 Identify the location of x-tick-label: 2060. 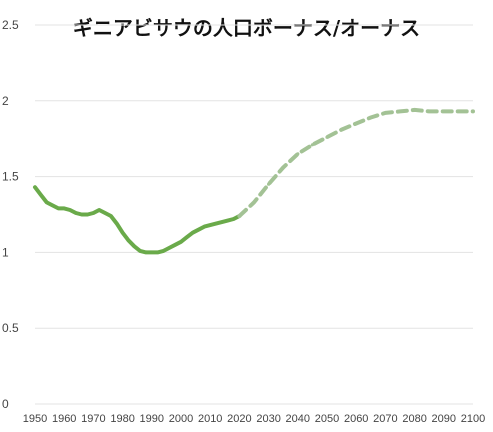
(356, 419).